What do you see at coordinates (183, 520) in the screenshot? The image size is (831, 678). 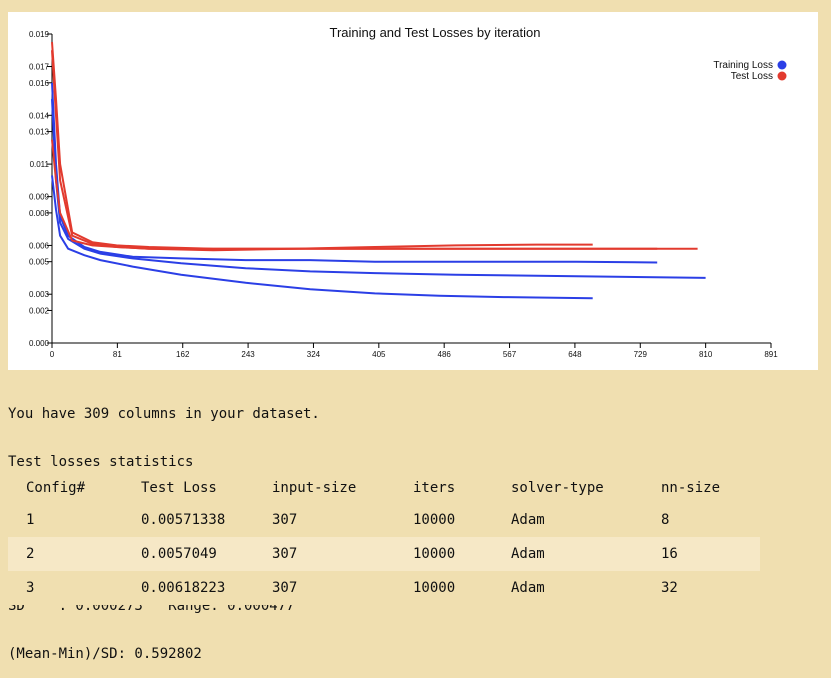 I see `cell-test-loss: 0.00571338` at bounding box center [183, 520].